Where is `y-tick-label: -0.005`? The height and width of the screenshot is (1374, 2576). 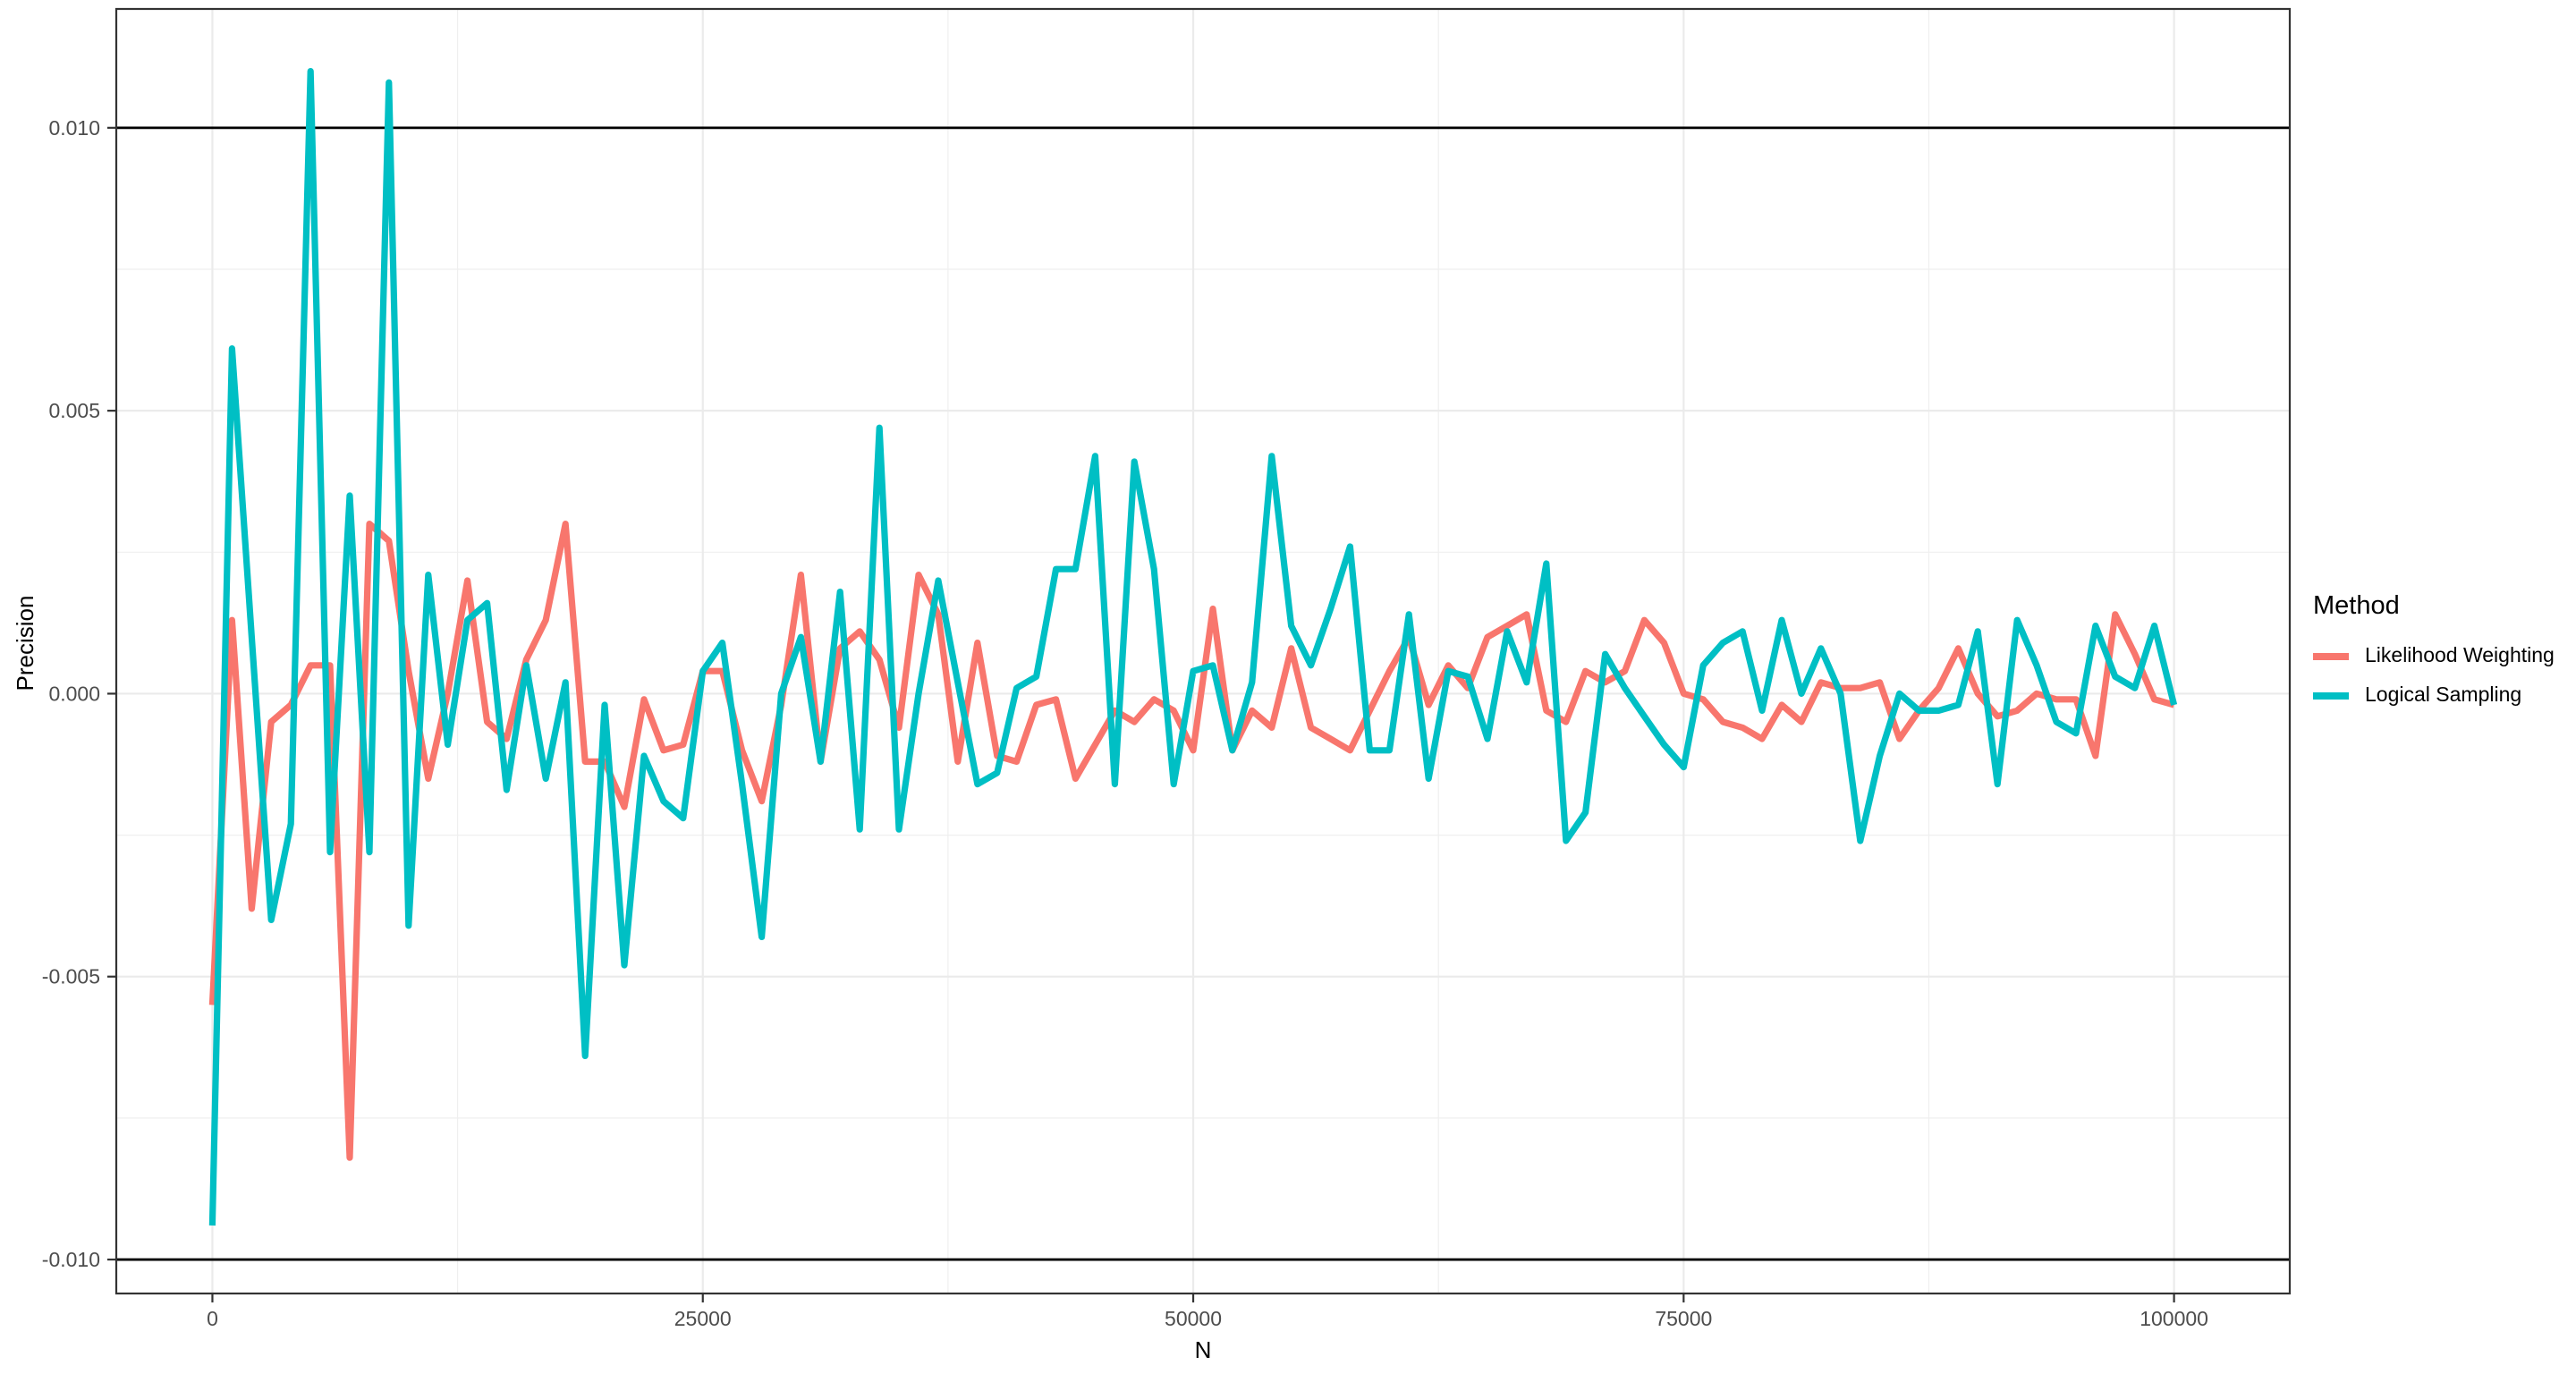 y-tick-label: -0.005 is located at coordinates (71, 976).